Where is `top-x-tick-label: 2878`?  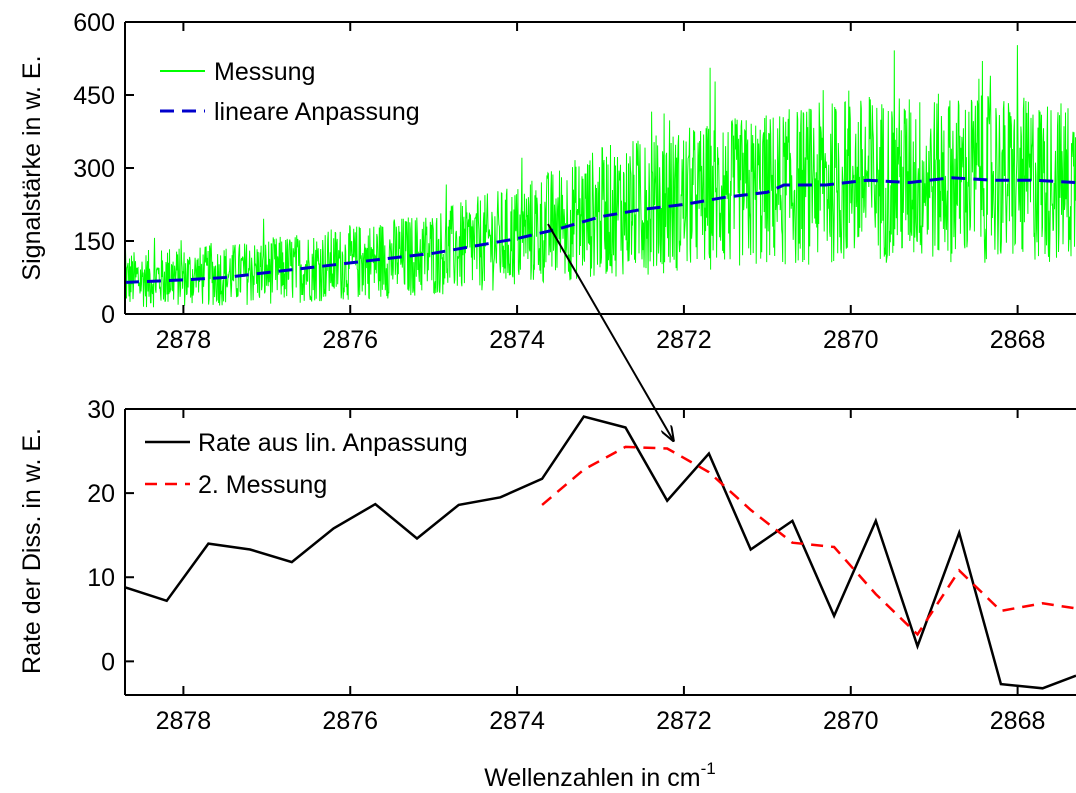
top-x-tick-label: 2878 is located at coordinates (184, 340).